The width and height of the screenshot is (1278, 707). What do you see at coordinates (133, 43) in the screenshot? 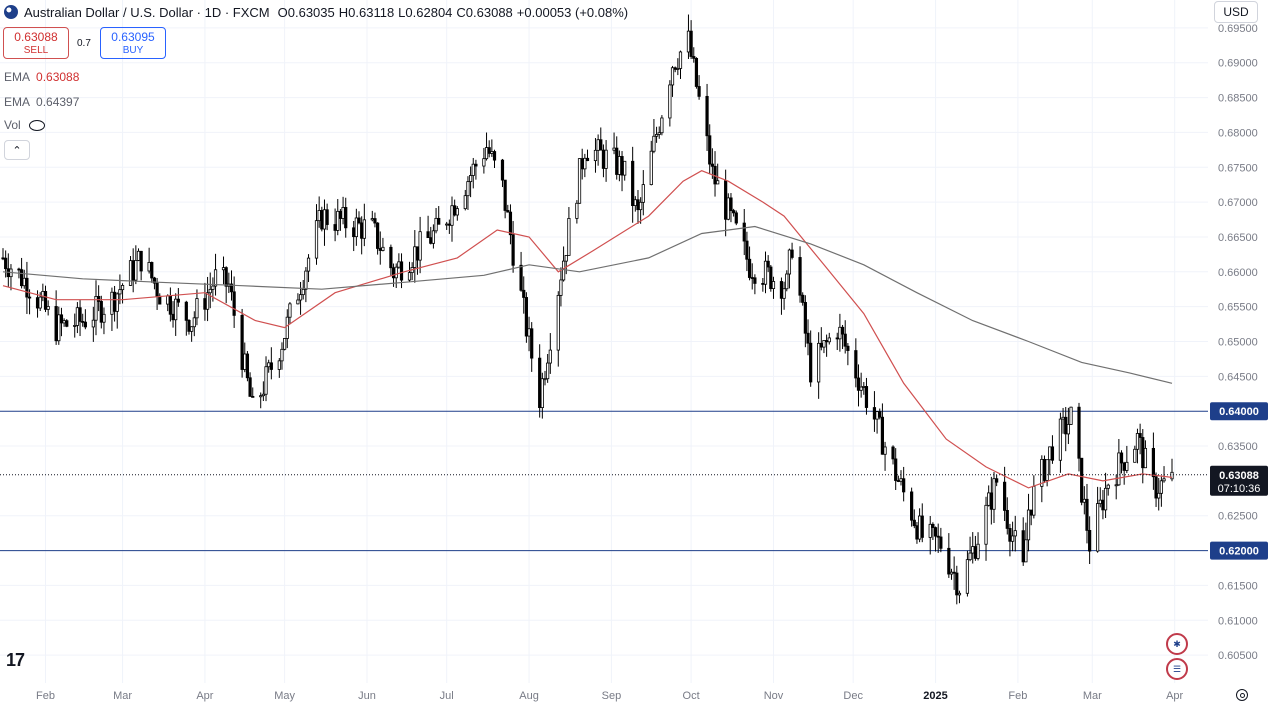
I see `buy-button: 0.63095 BUY` at bounding box center [133, 43].